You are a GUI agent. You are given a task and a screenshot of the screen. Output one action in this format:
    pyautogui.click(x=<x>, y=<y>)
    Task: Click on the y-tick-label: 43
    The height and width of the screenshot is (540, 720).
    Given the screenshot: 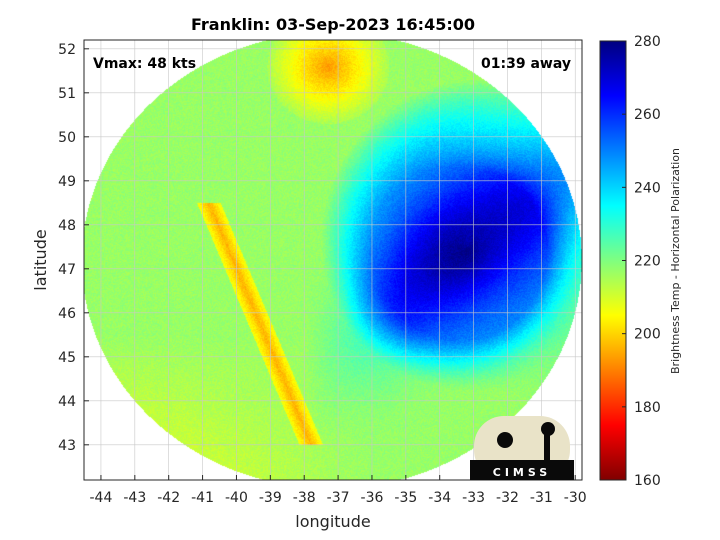 What is the action you would take?
    pyautogui.click(x=67, y=446)
    